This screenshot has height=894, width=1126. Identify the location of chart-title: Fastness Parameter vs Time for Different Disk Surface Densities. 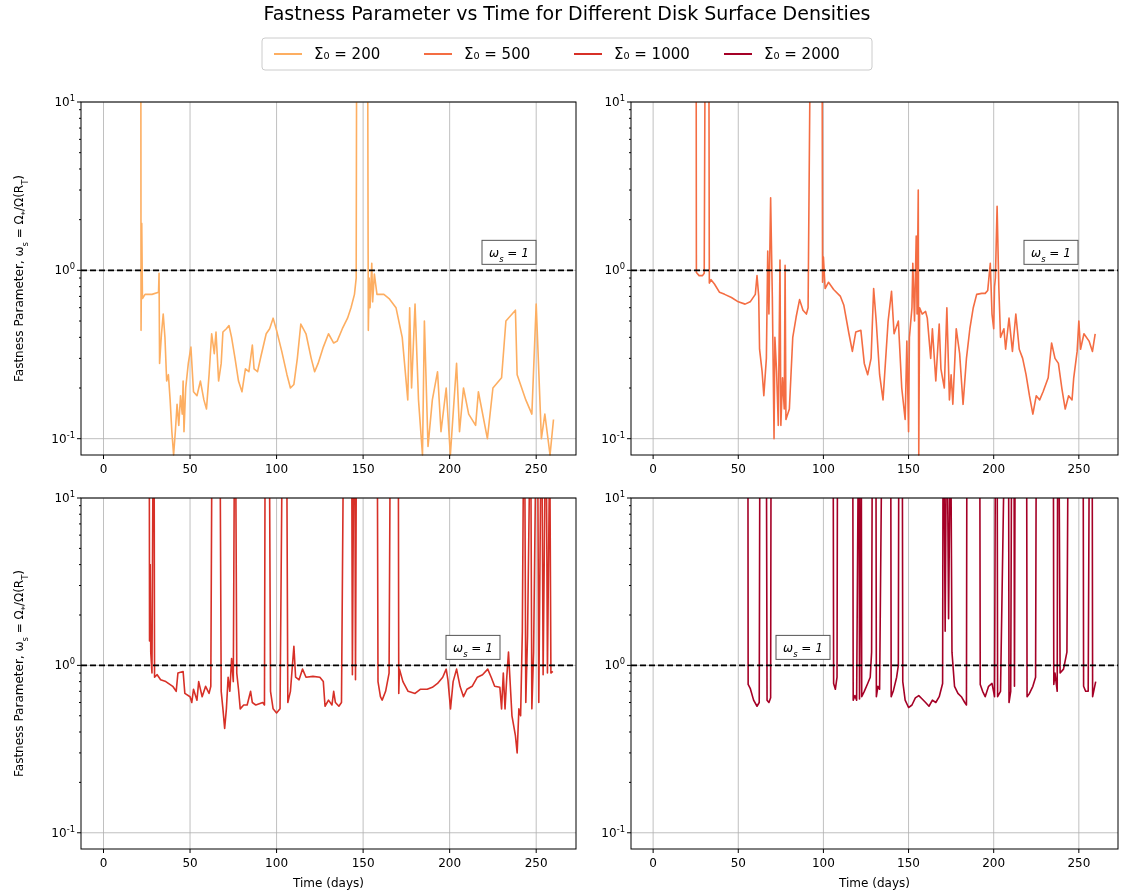
(567, 13).